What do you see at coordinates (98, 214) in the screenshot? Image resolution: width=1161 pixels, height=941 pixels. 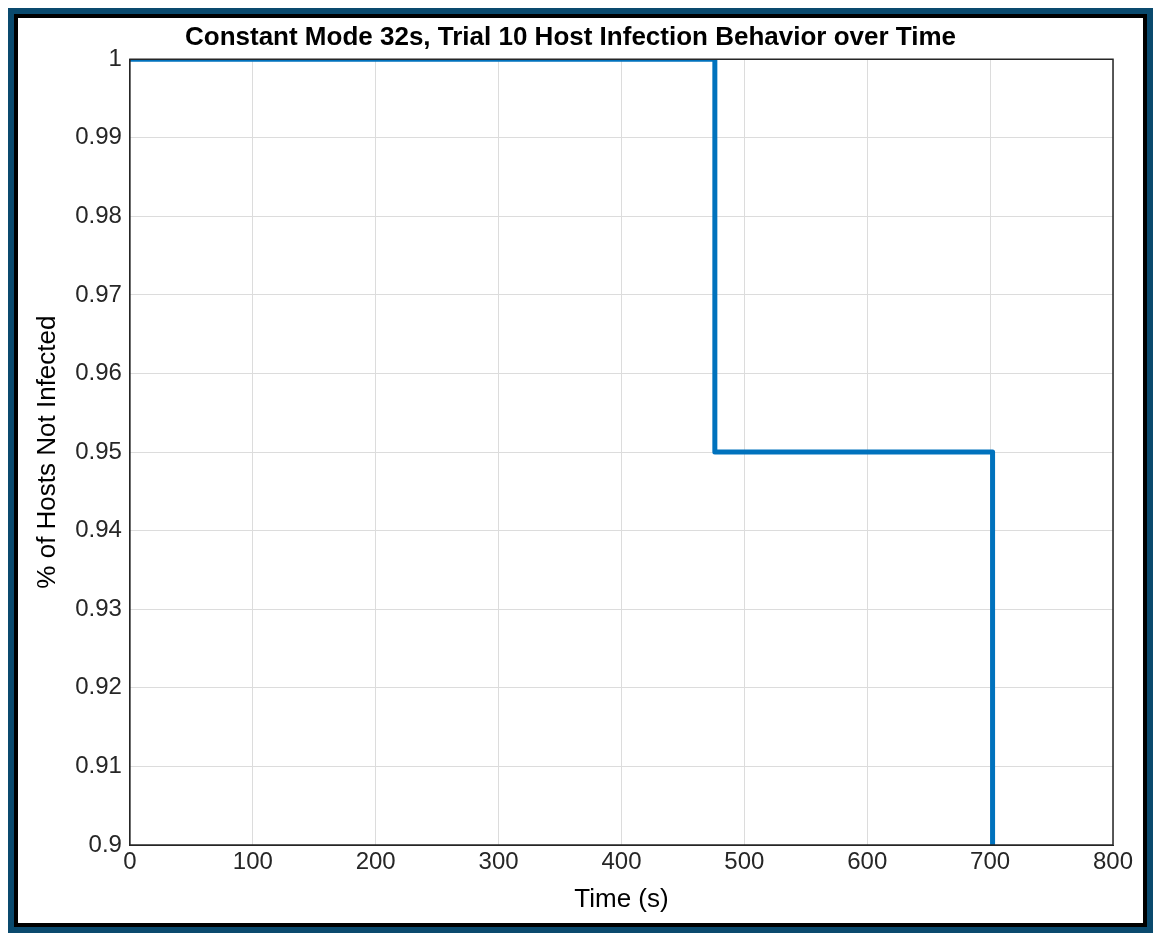 I see `y-tick-label: 0.98` at bounding box center [98, 214].